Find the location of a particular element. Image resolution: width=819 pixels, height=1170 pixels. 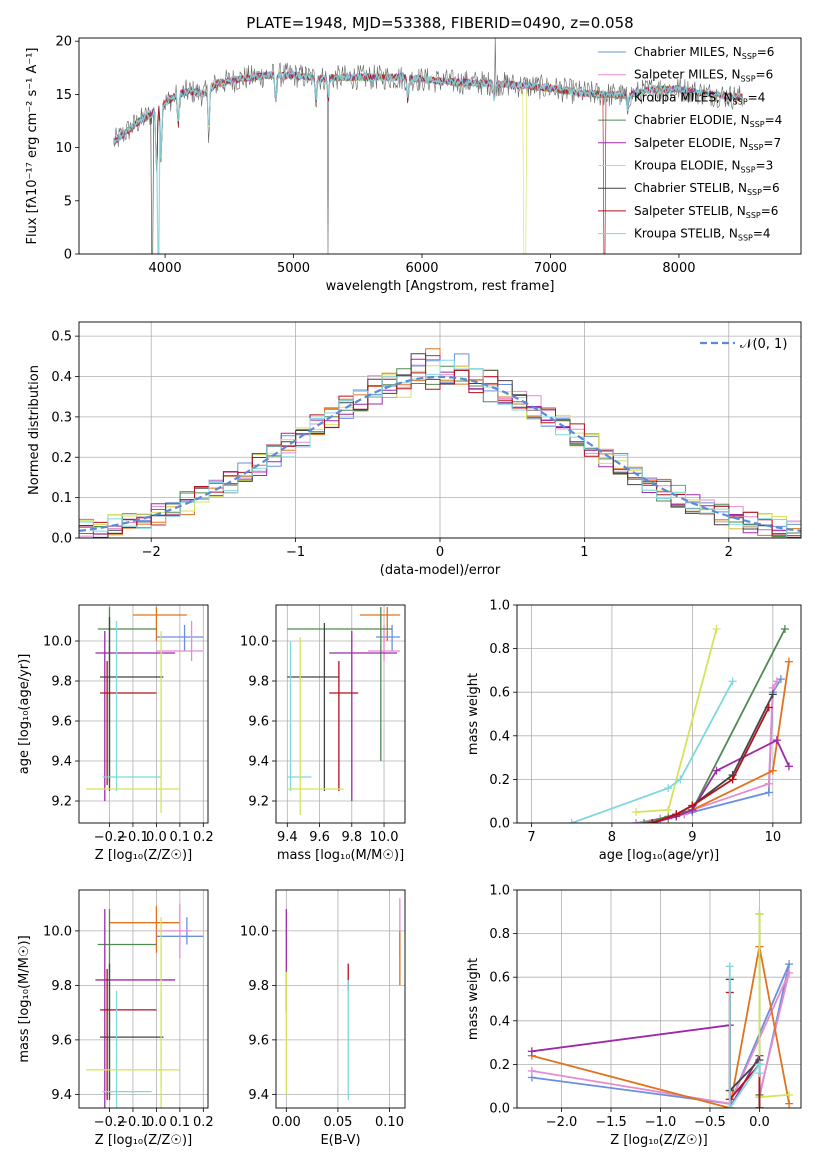

age_vs_Z-points is located at coordinates (145, 710).